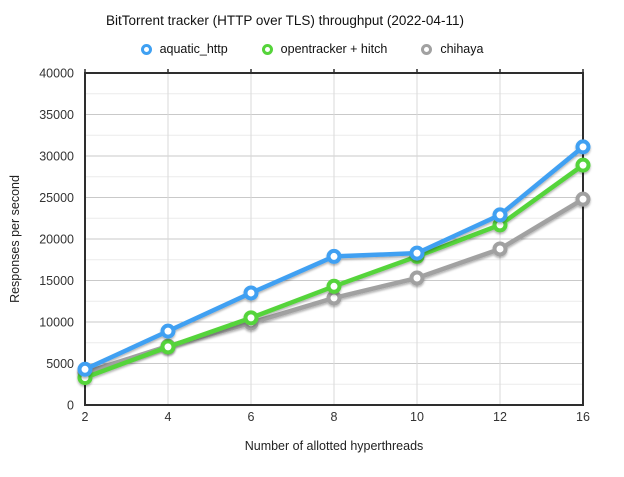  I want to click on legend-item-opentracker-hitch: opentracker + hitch, so click(324, 49).